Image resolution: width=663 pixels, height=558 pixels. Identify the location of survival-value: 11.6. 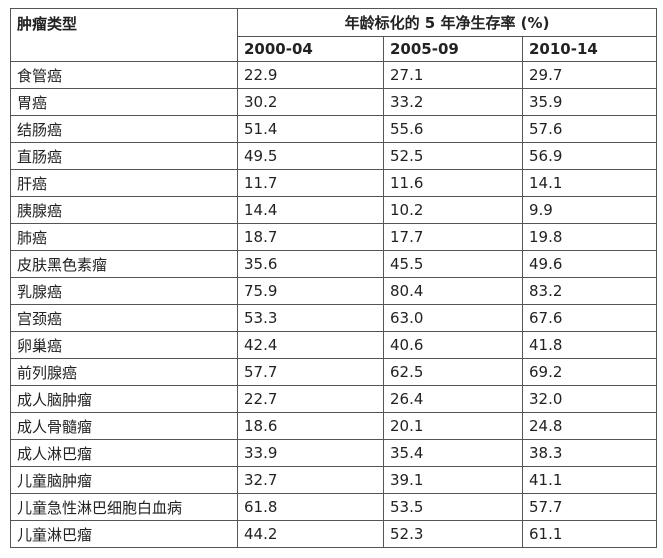
(453, 183).